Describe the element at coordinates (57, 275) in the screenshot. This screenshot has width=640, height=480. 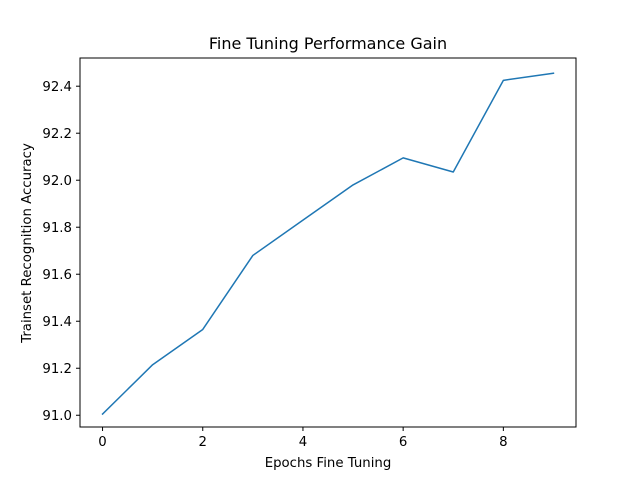
I see `y-tick-label: 91.6` at that location.